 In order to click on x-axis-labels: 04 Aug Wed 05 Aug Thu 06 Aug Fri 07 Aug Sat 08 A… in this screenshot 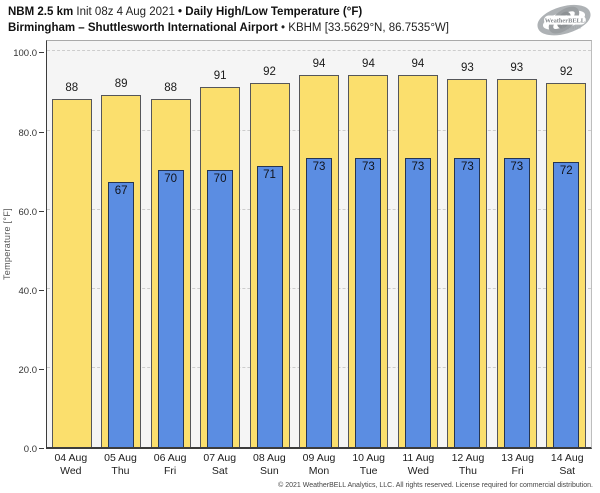, I will do `click(319, 465)`.